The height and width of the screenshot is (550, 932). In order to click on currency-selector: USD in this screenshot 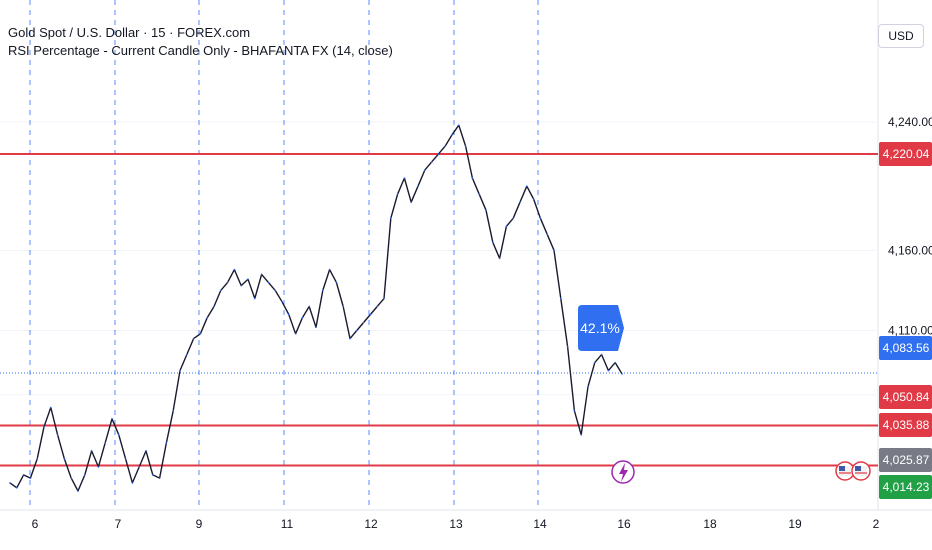, I will do `click(901, 36)`.